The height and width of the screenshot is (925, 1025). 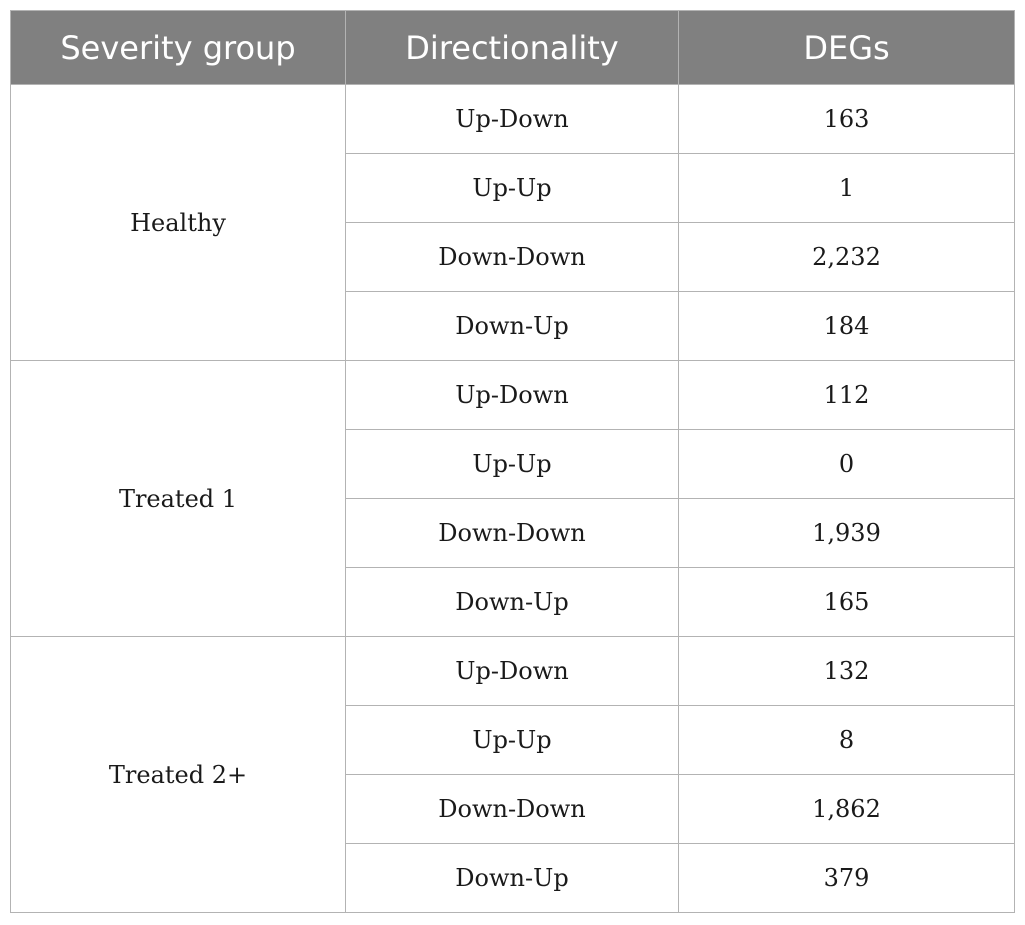 I want to click on degs-cell: 165, so click(x=846, y=602).